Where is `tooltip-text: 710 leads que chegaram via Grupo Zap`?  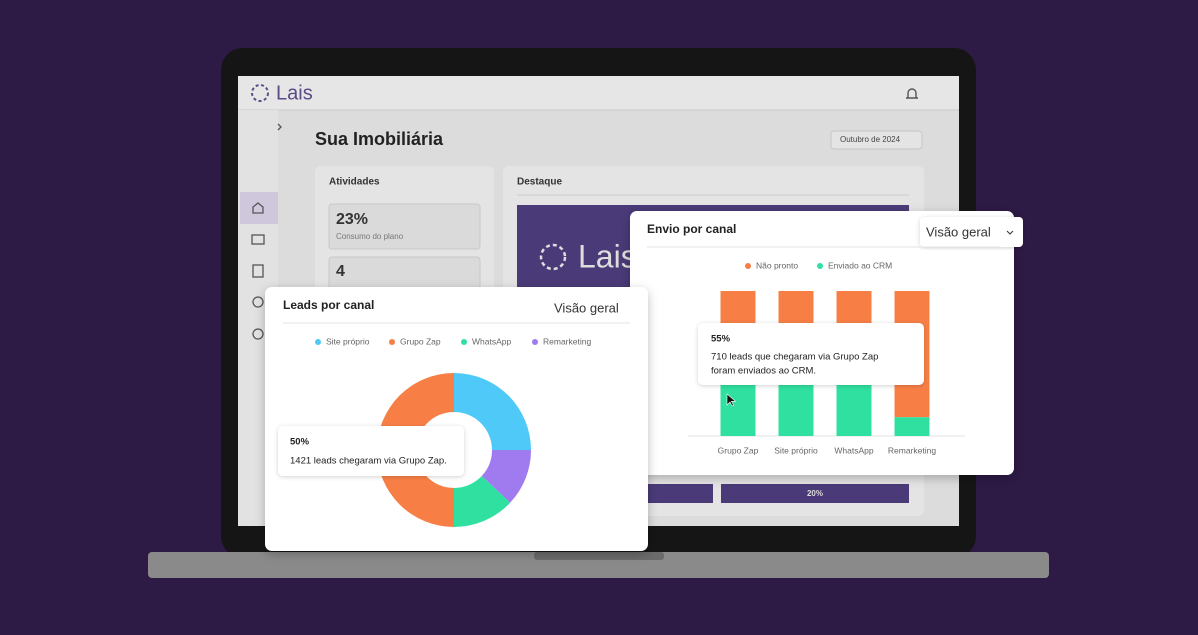
tooltip-text: 710 leads que chegaram via Grupo Zap is located at coordinates (794, 357).